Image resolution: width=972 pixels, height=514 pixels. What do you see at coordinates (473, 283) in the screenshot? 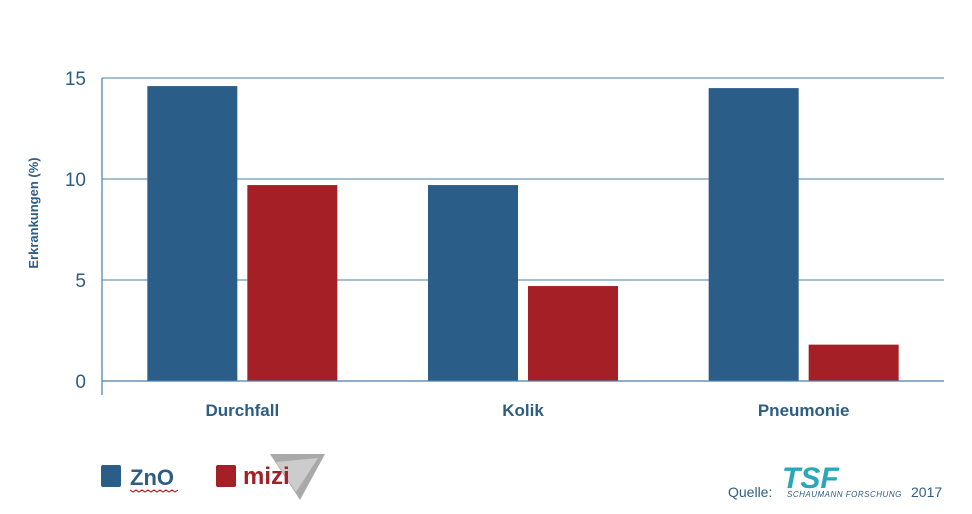
I see `bar-zno-kolik` at bounding box center [473, 283].